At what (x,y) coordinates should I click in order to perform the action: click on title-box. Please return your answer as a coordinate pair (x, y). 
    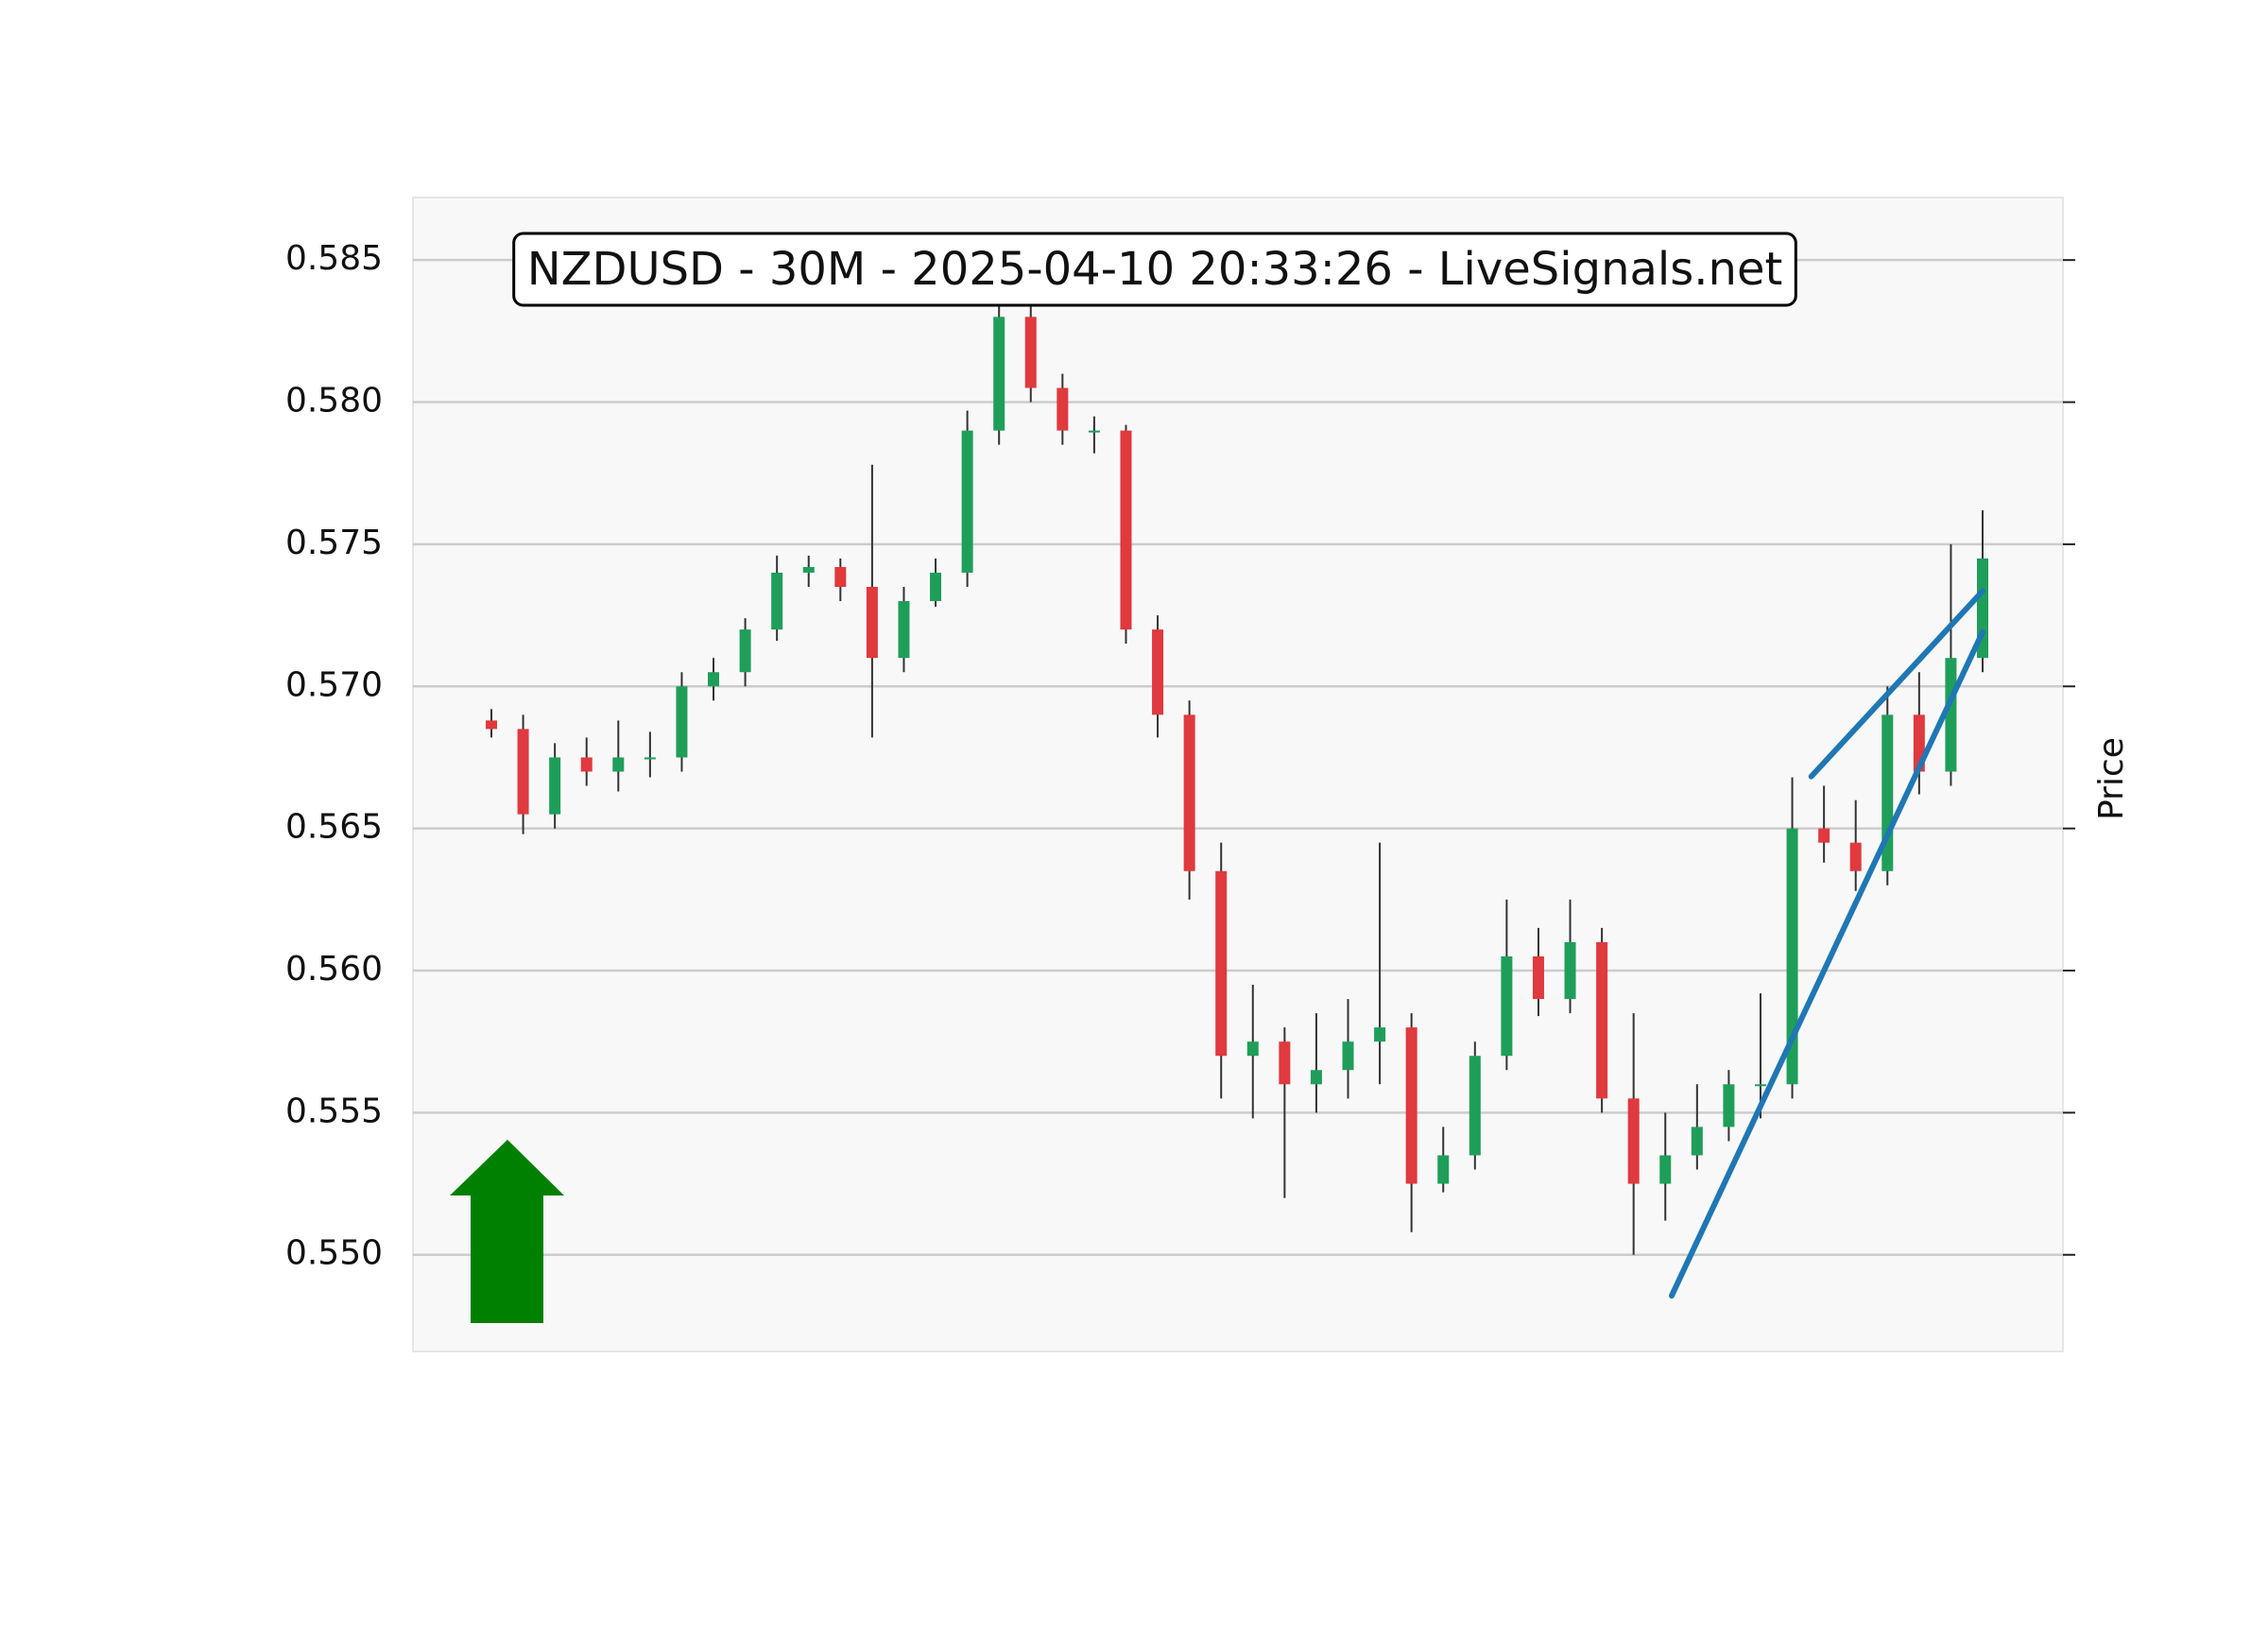
    Looking at the image, I should click on (1154, 269).